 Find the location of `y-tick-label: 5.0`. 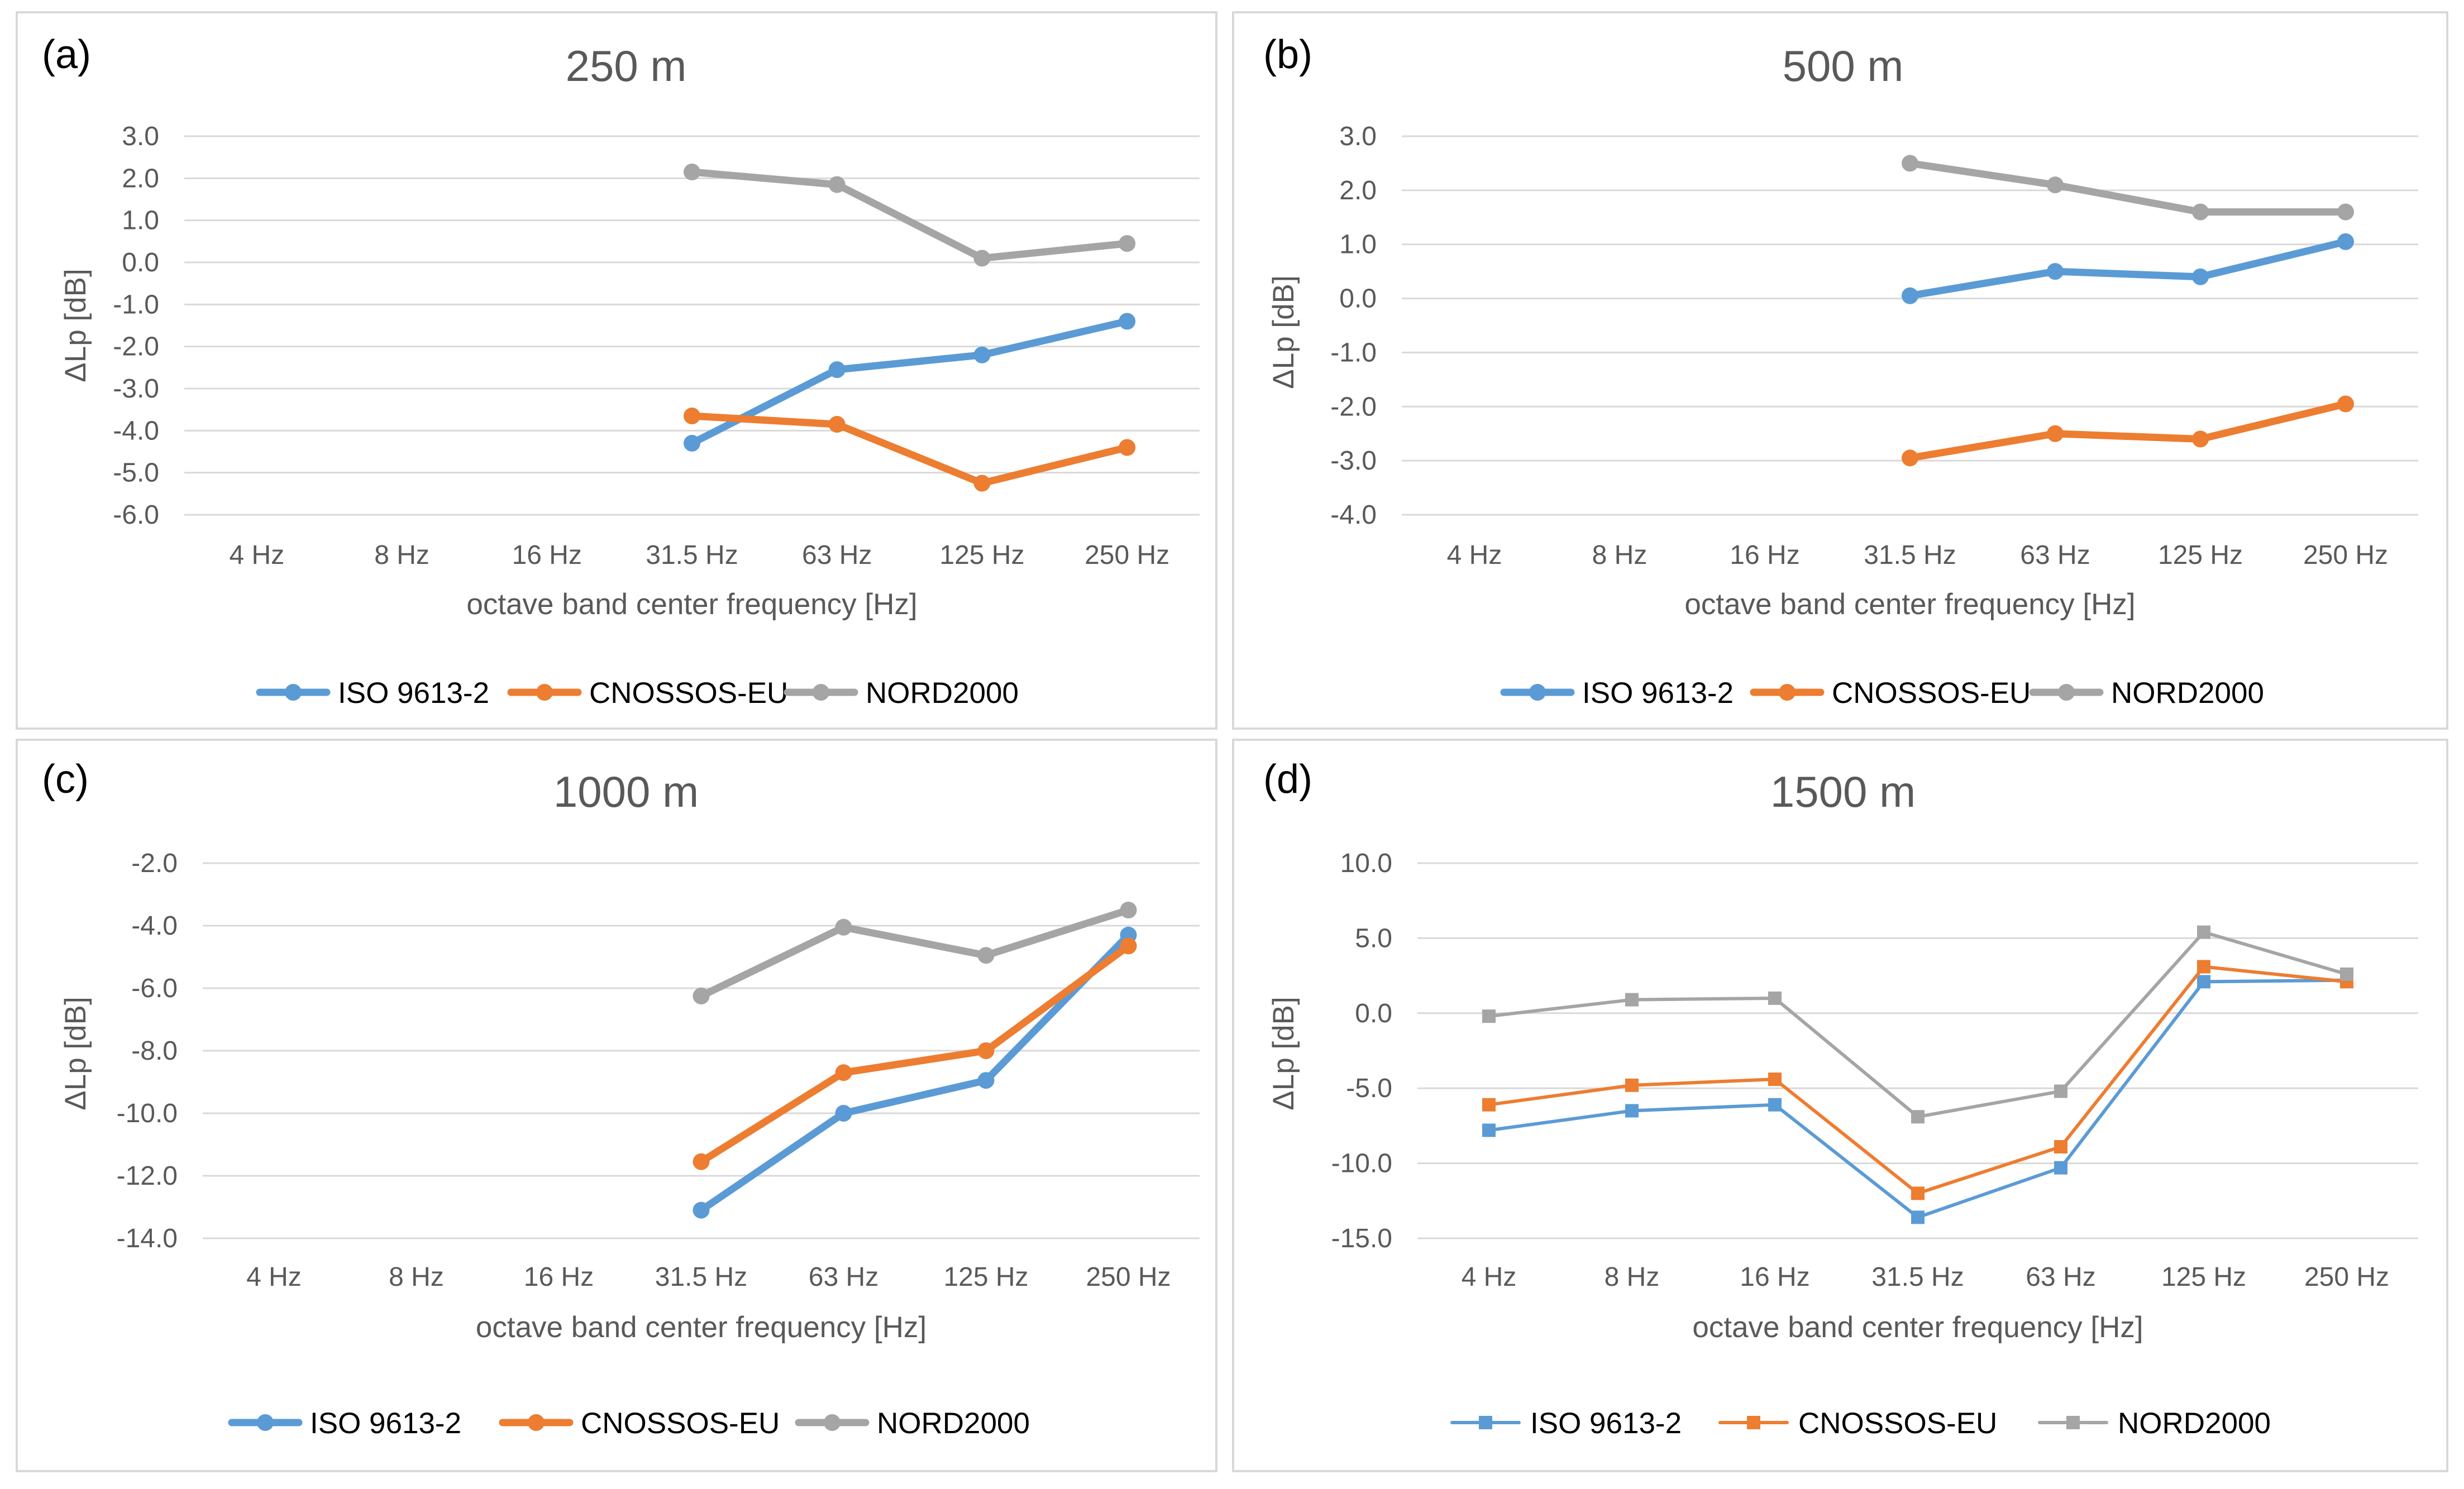

y-tick-label: 5.0 is located at coordinates (1373, 938).